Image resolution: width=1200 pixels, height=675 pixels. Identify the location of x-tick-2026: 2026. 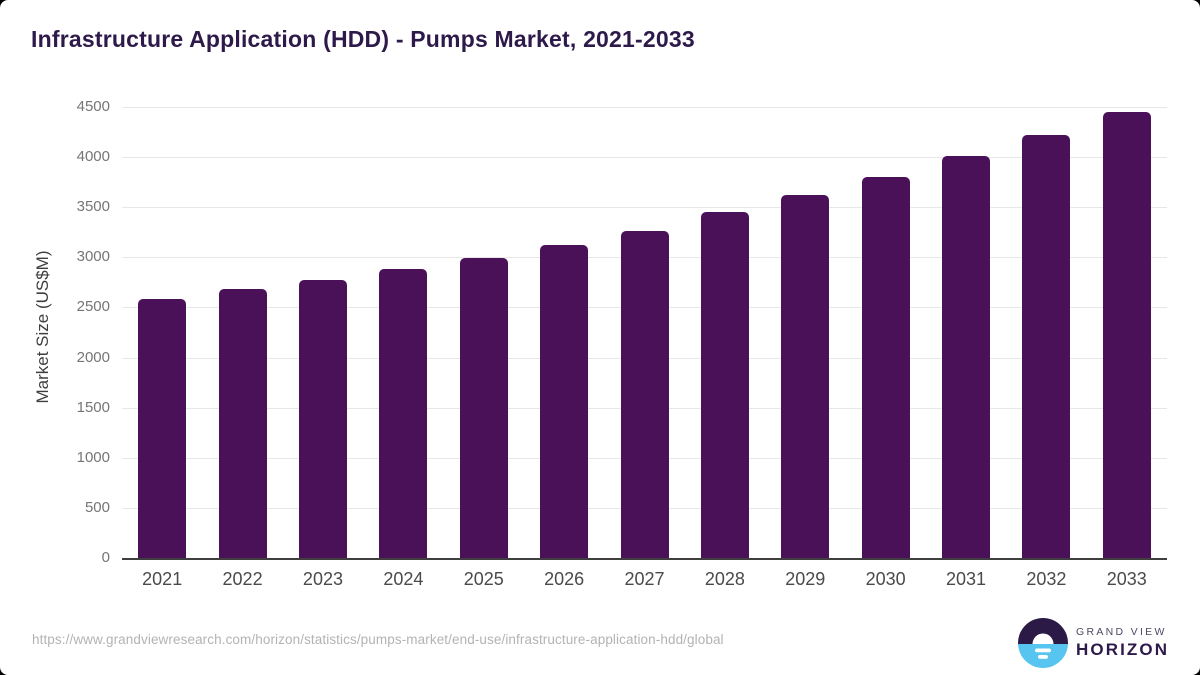
(564, 579).